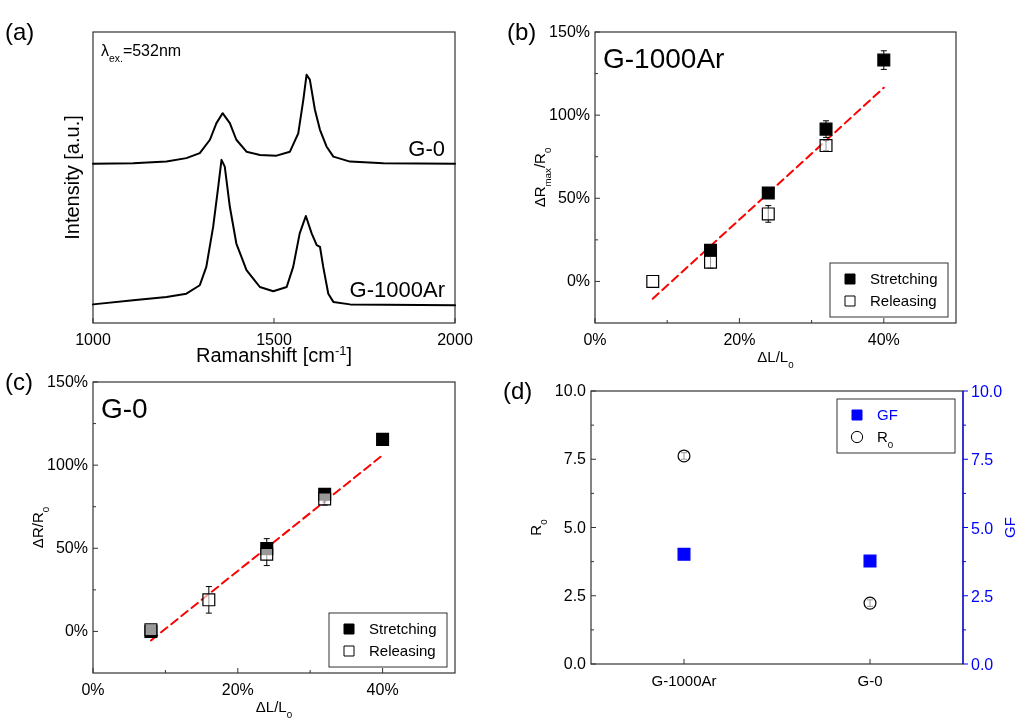 Image resolution: width=1016 pixels, height=718 pixels. What do you see at coordinates (397, 290) in the screenshot?
I see `series-label: G-1000Ar` at bounding box center [397, 290].